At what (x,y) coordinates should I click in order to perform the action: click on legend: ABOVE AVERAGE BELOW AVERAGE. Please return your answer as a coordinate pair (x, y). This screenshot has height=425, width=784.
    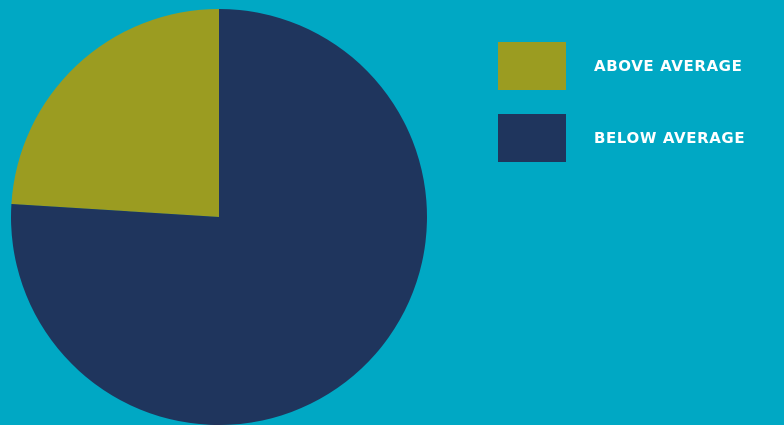
    Looking at the image, I should click on (621, 114).